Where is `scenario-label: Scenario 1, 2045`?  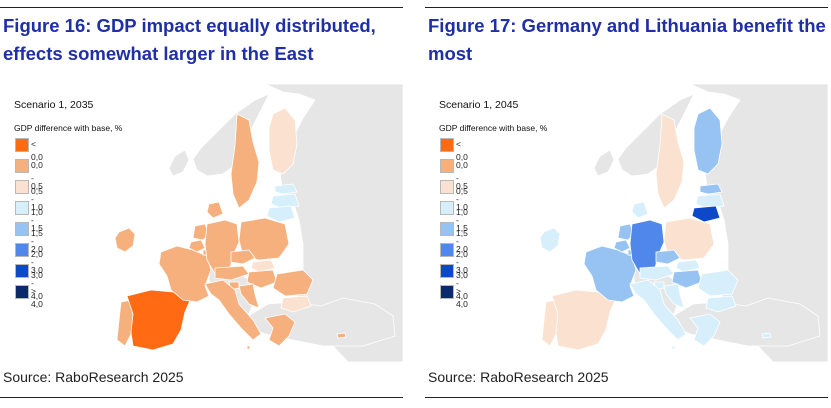
scenario-label: Scenario 1, 2045 is located at coordinates (479, 105).